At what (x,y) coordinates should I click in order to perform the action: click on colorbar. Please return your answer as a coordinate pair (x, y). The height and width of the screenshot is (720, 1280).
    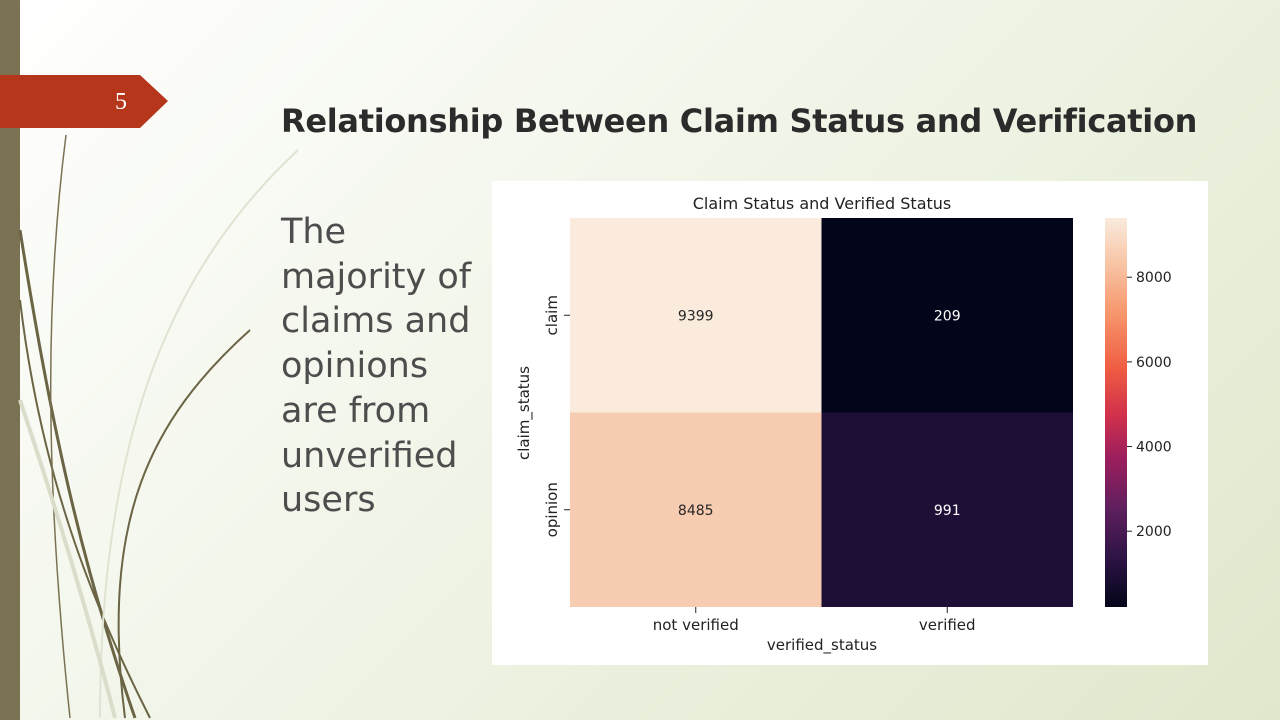
    Looking at the image, I should click on (1116, 412).